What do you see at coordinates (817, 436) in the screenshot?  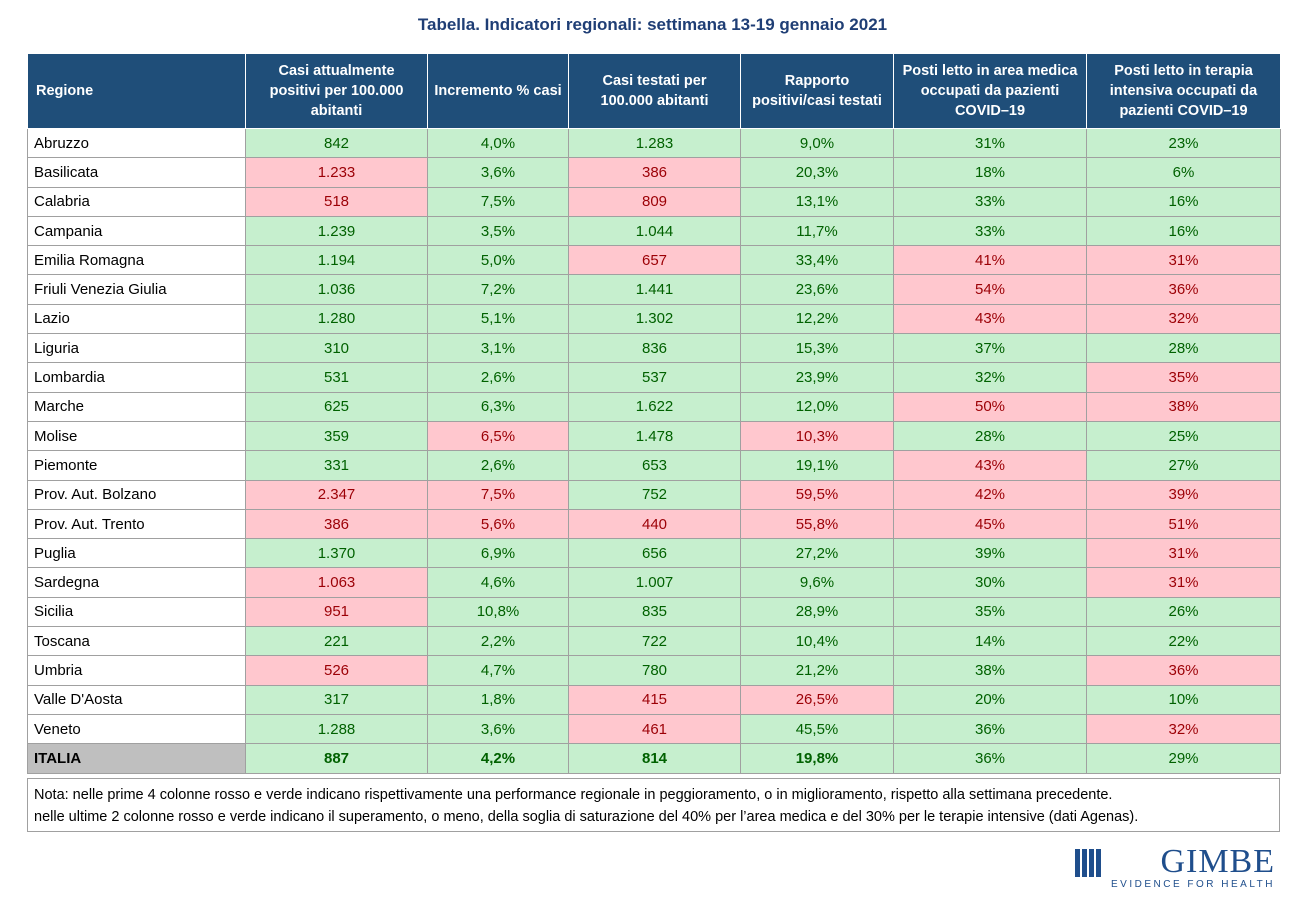 I see `value-cell: 10,3%` at bounding box center [817, 436].